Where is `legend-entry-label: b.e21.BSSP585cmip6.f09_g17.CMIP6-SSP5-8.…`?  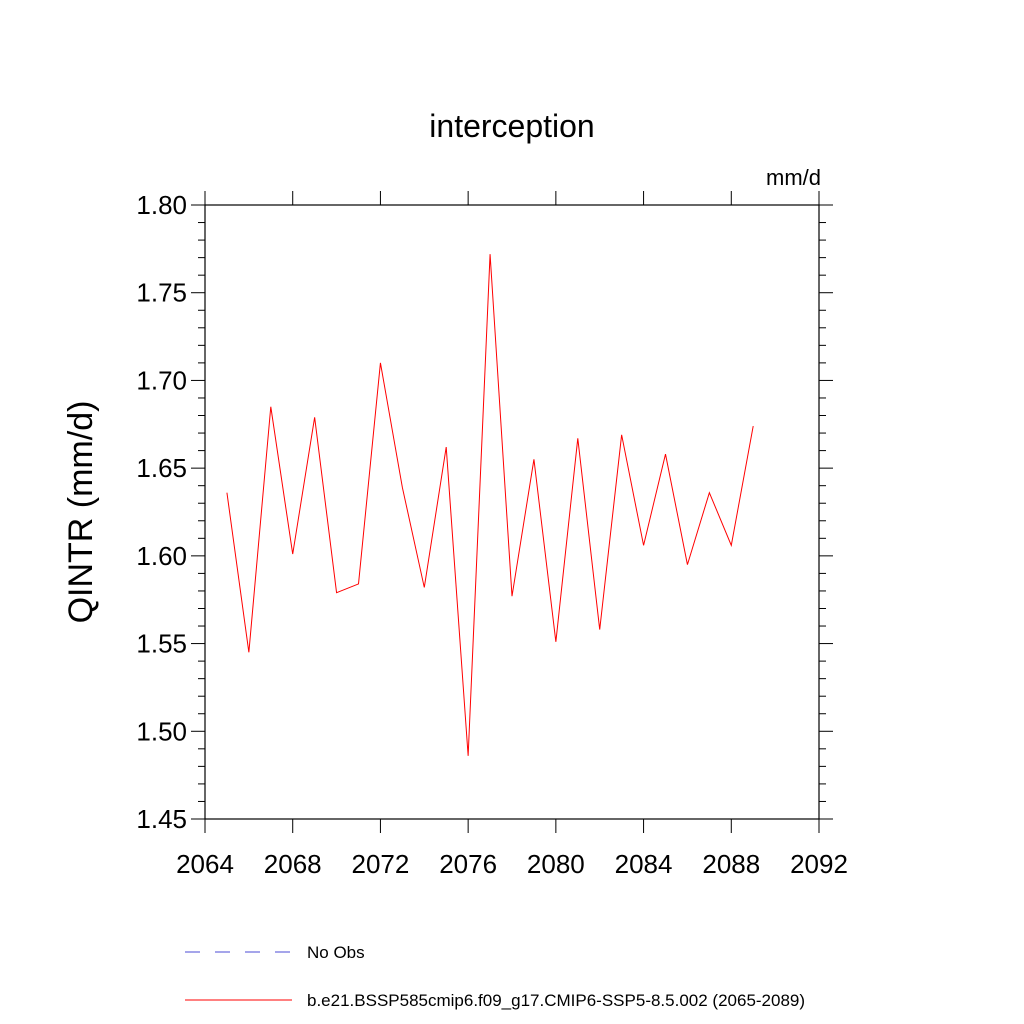
legend-entry-label: b.e21.BSSP585cmip6.f09_g17.CMIP6-SSP5-8.… is located at coordinates (556, 1000).